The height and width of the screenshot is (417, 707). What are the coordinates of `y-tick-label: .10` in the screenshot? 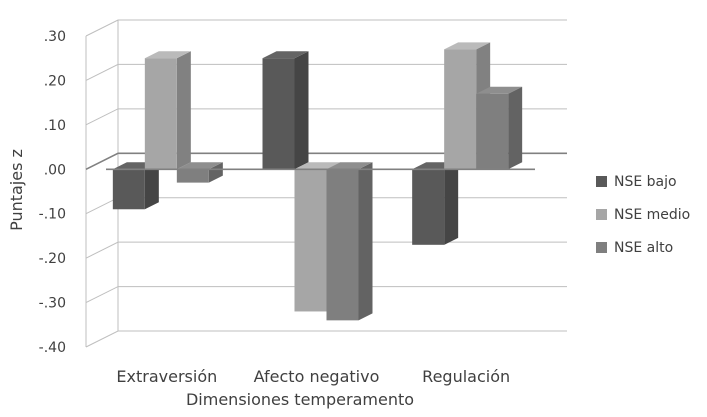 It's located at (55, 126).